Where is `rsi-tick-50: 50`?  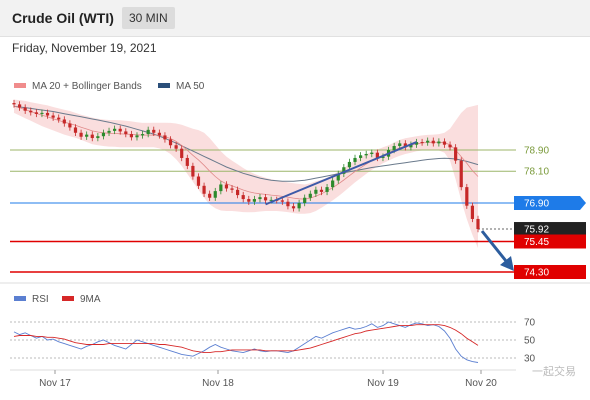
rsi-tick-50: 50 is located at coordinates (530, 341).